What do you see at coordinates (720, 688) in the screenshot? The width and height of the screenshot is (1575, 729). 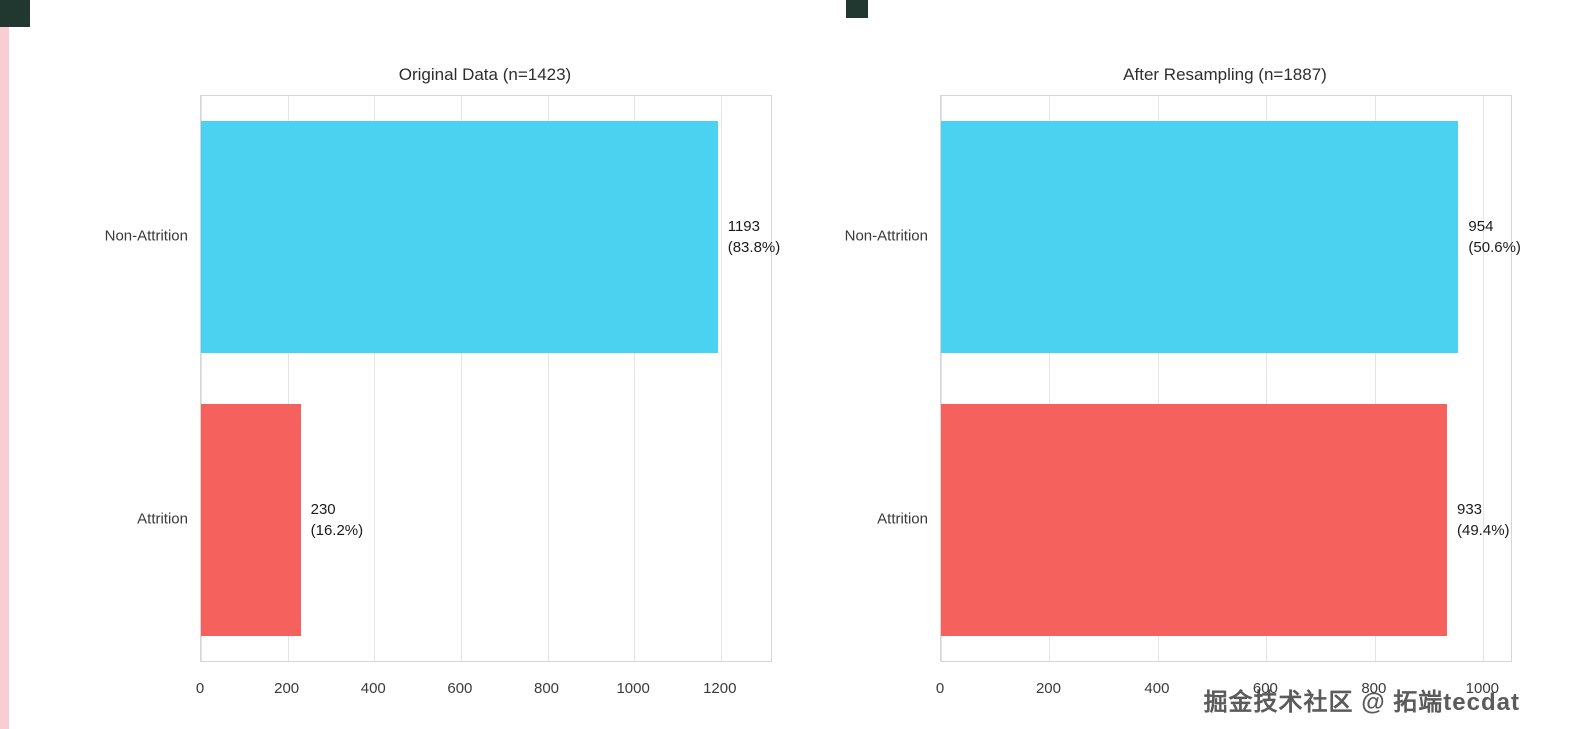 I see `x-tick-label: 1200` at bounding box center [720, 688].